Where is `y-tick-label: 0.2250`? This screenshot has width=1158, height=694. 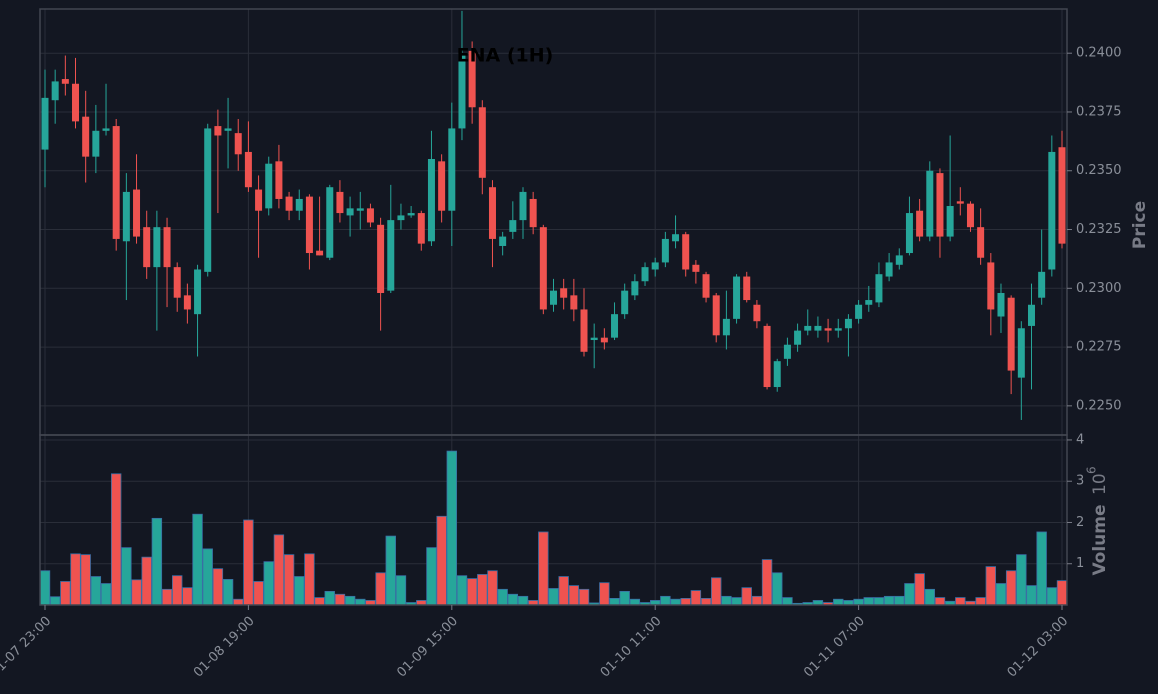 y-tick-label: 0.2250 is located at coordinates (1099, 405).